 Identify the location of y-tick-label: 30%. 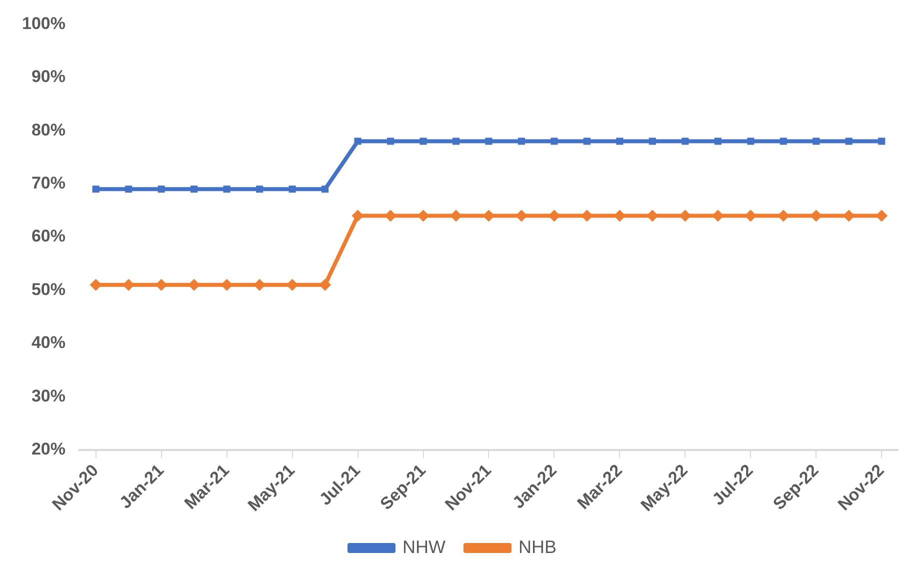
(48, 396).